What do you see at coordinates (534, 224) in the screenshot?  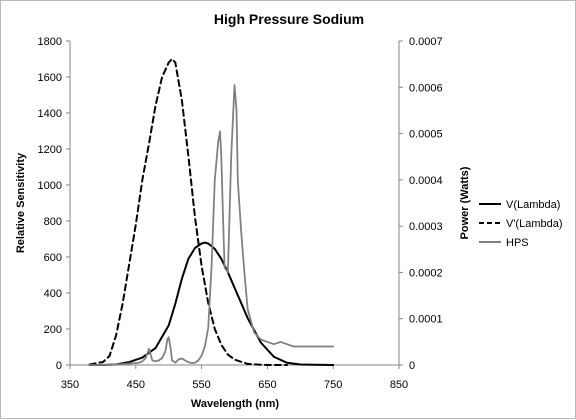 I see `legend-label-2: V'(Lambda)` at bounding box center [534, 224].